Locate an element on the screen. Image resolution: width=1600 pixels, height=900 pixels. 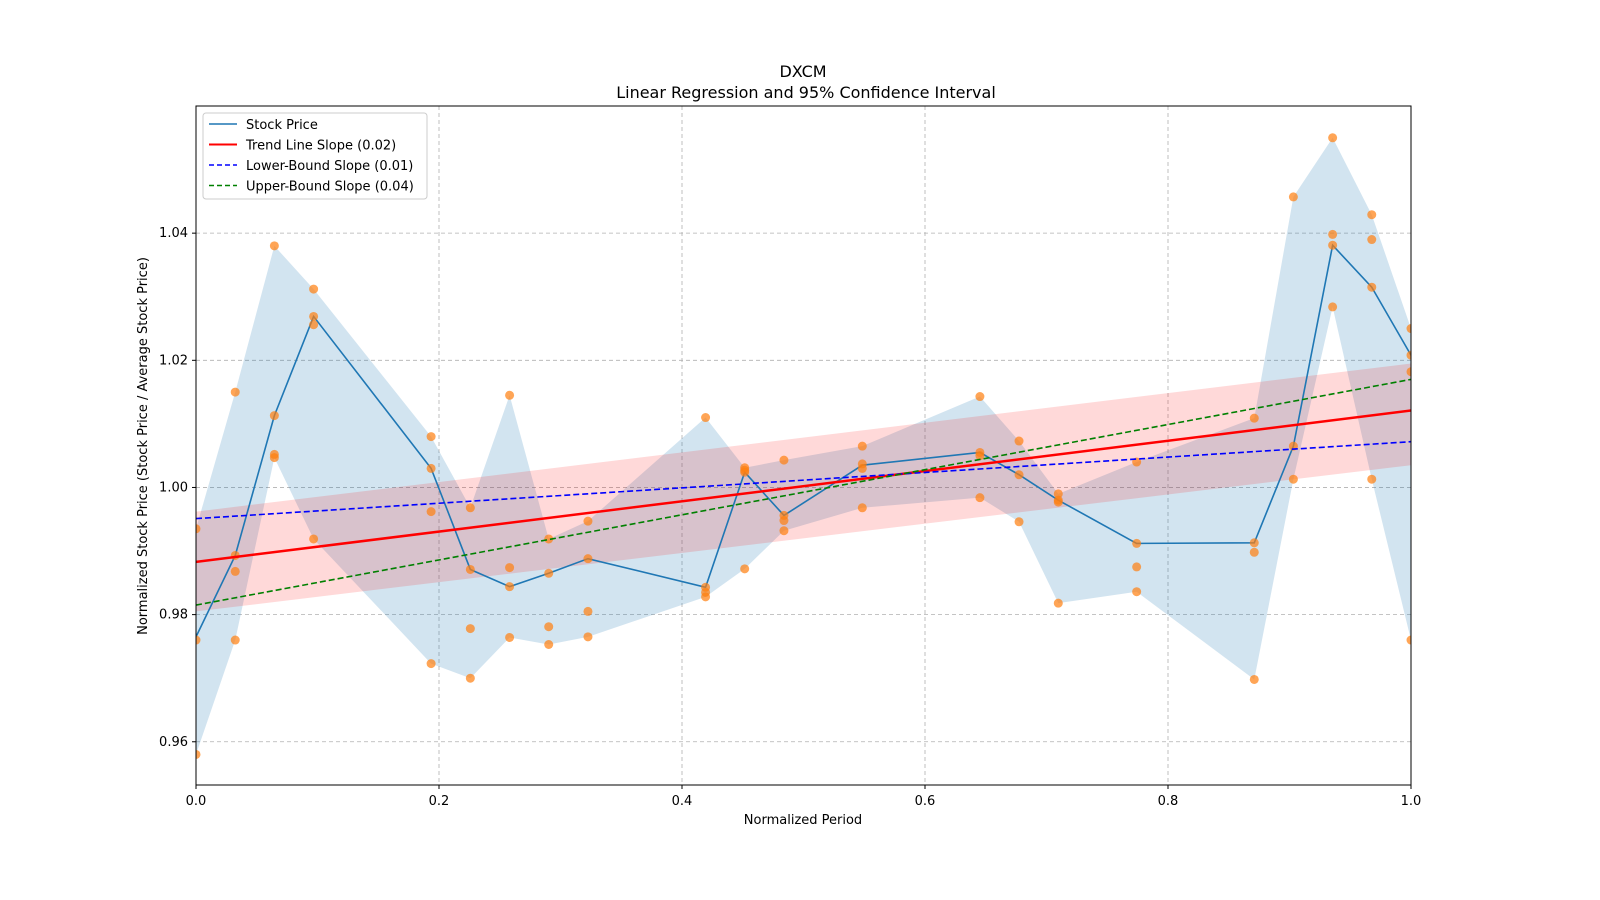
lower-bound-line is located at coordinates (803, 480).